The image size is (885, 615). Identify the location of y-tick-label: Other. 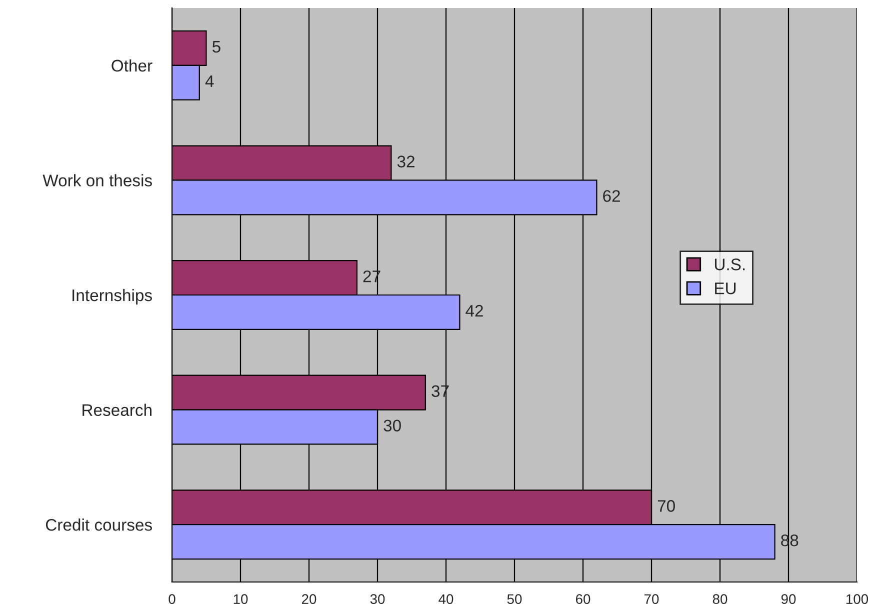
(132, 65).